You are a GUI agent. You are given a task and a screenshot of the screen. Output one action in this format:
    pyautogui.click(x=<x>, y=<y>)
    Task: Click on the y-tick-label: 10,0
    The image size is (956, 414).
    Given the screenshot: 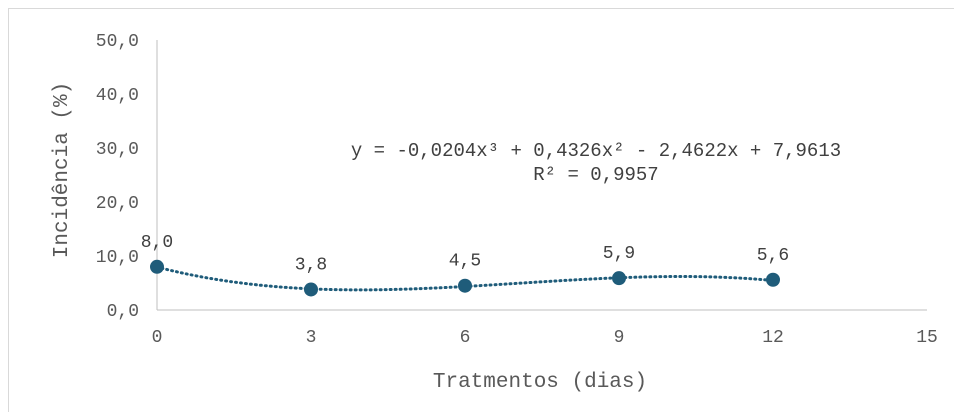 What is the action you would take?
    pyautogui.click(x=117, y=258)
    